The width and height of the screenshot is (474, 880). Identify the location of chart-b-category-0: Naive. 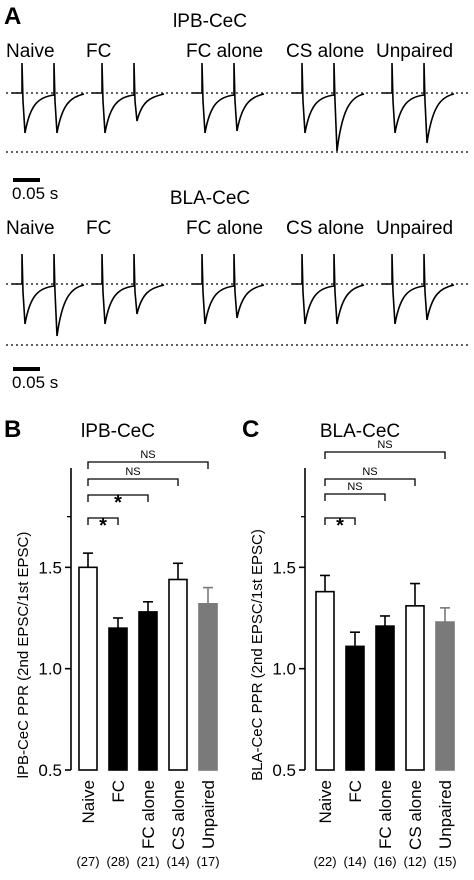
(88, 801).